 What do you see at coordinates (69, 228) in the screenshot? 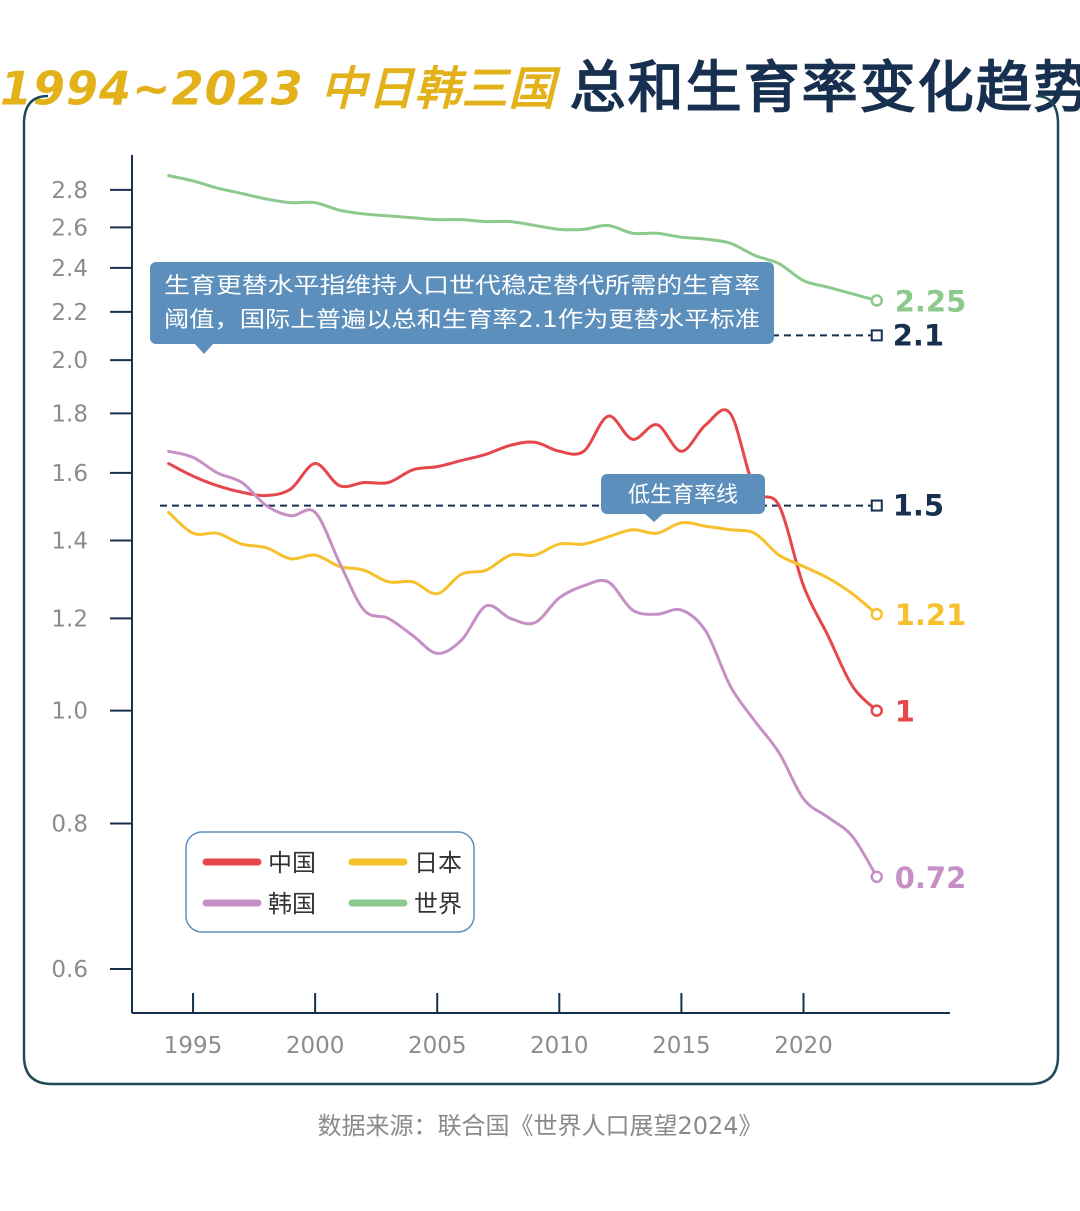
I see `y-tick-label: 2.6` at bounding box center [69, 228].